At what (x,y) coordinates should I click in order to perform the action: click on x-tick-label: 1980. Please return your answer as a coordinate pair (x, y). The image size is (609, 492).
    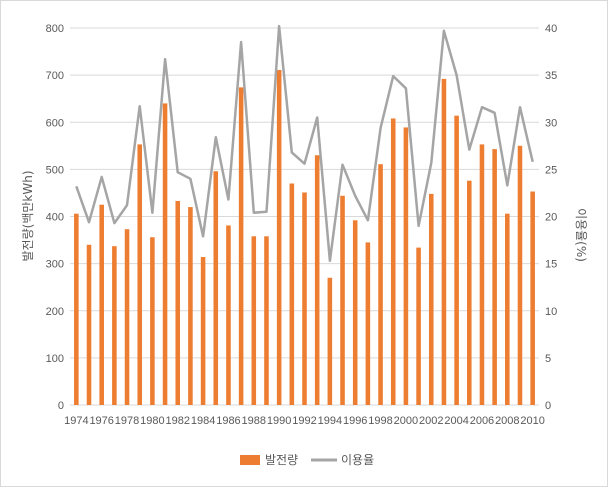
    Looking at the image, I should click on (152, 421).